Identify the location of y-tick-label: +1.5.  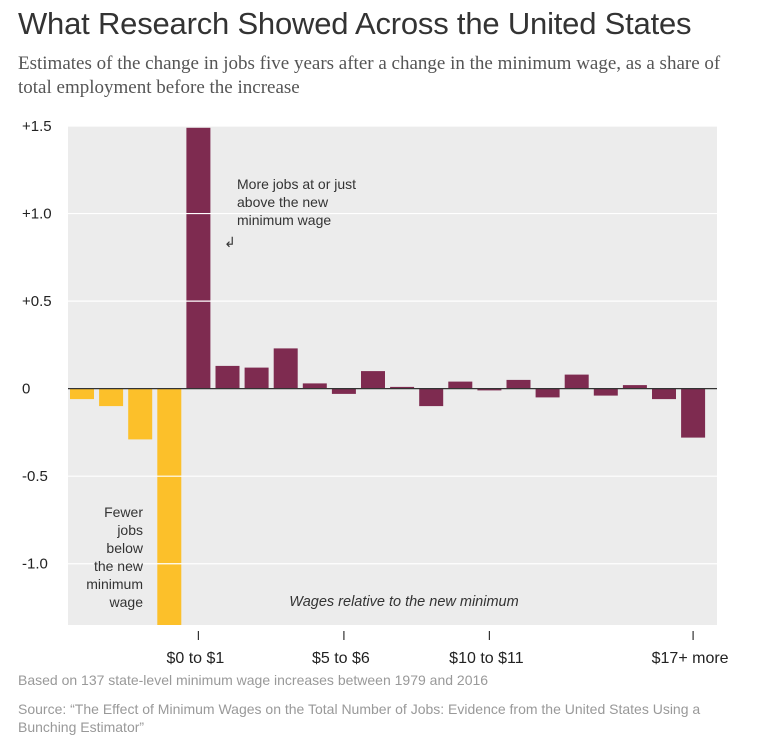
(37, 126).